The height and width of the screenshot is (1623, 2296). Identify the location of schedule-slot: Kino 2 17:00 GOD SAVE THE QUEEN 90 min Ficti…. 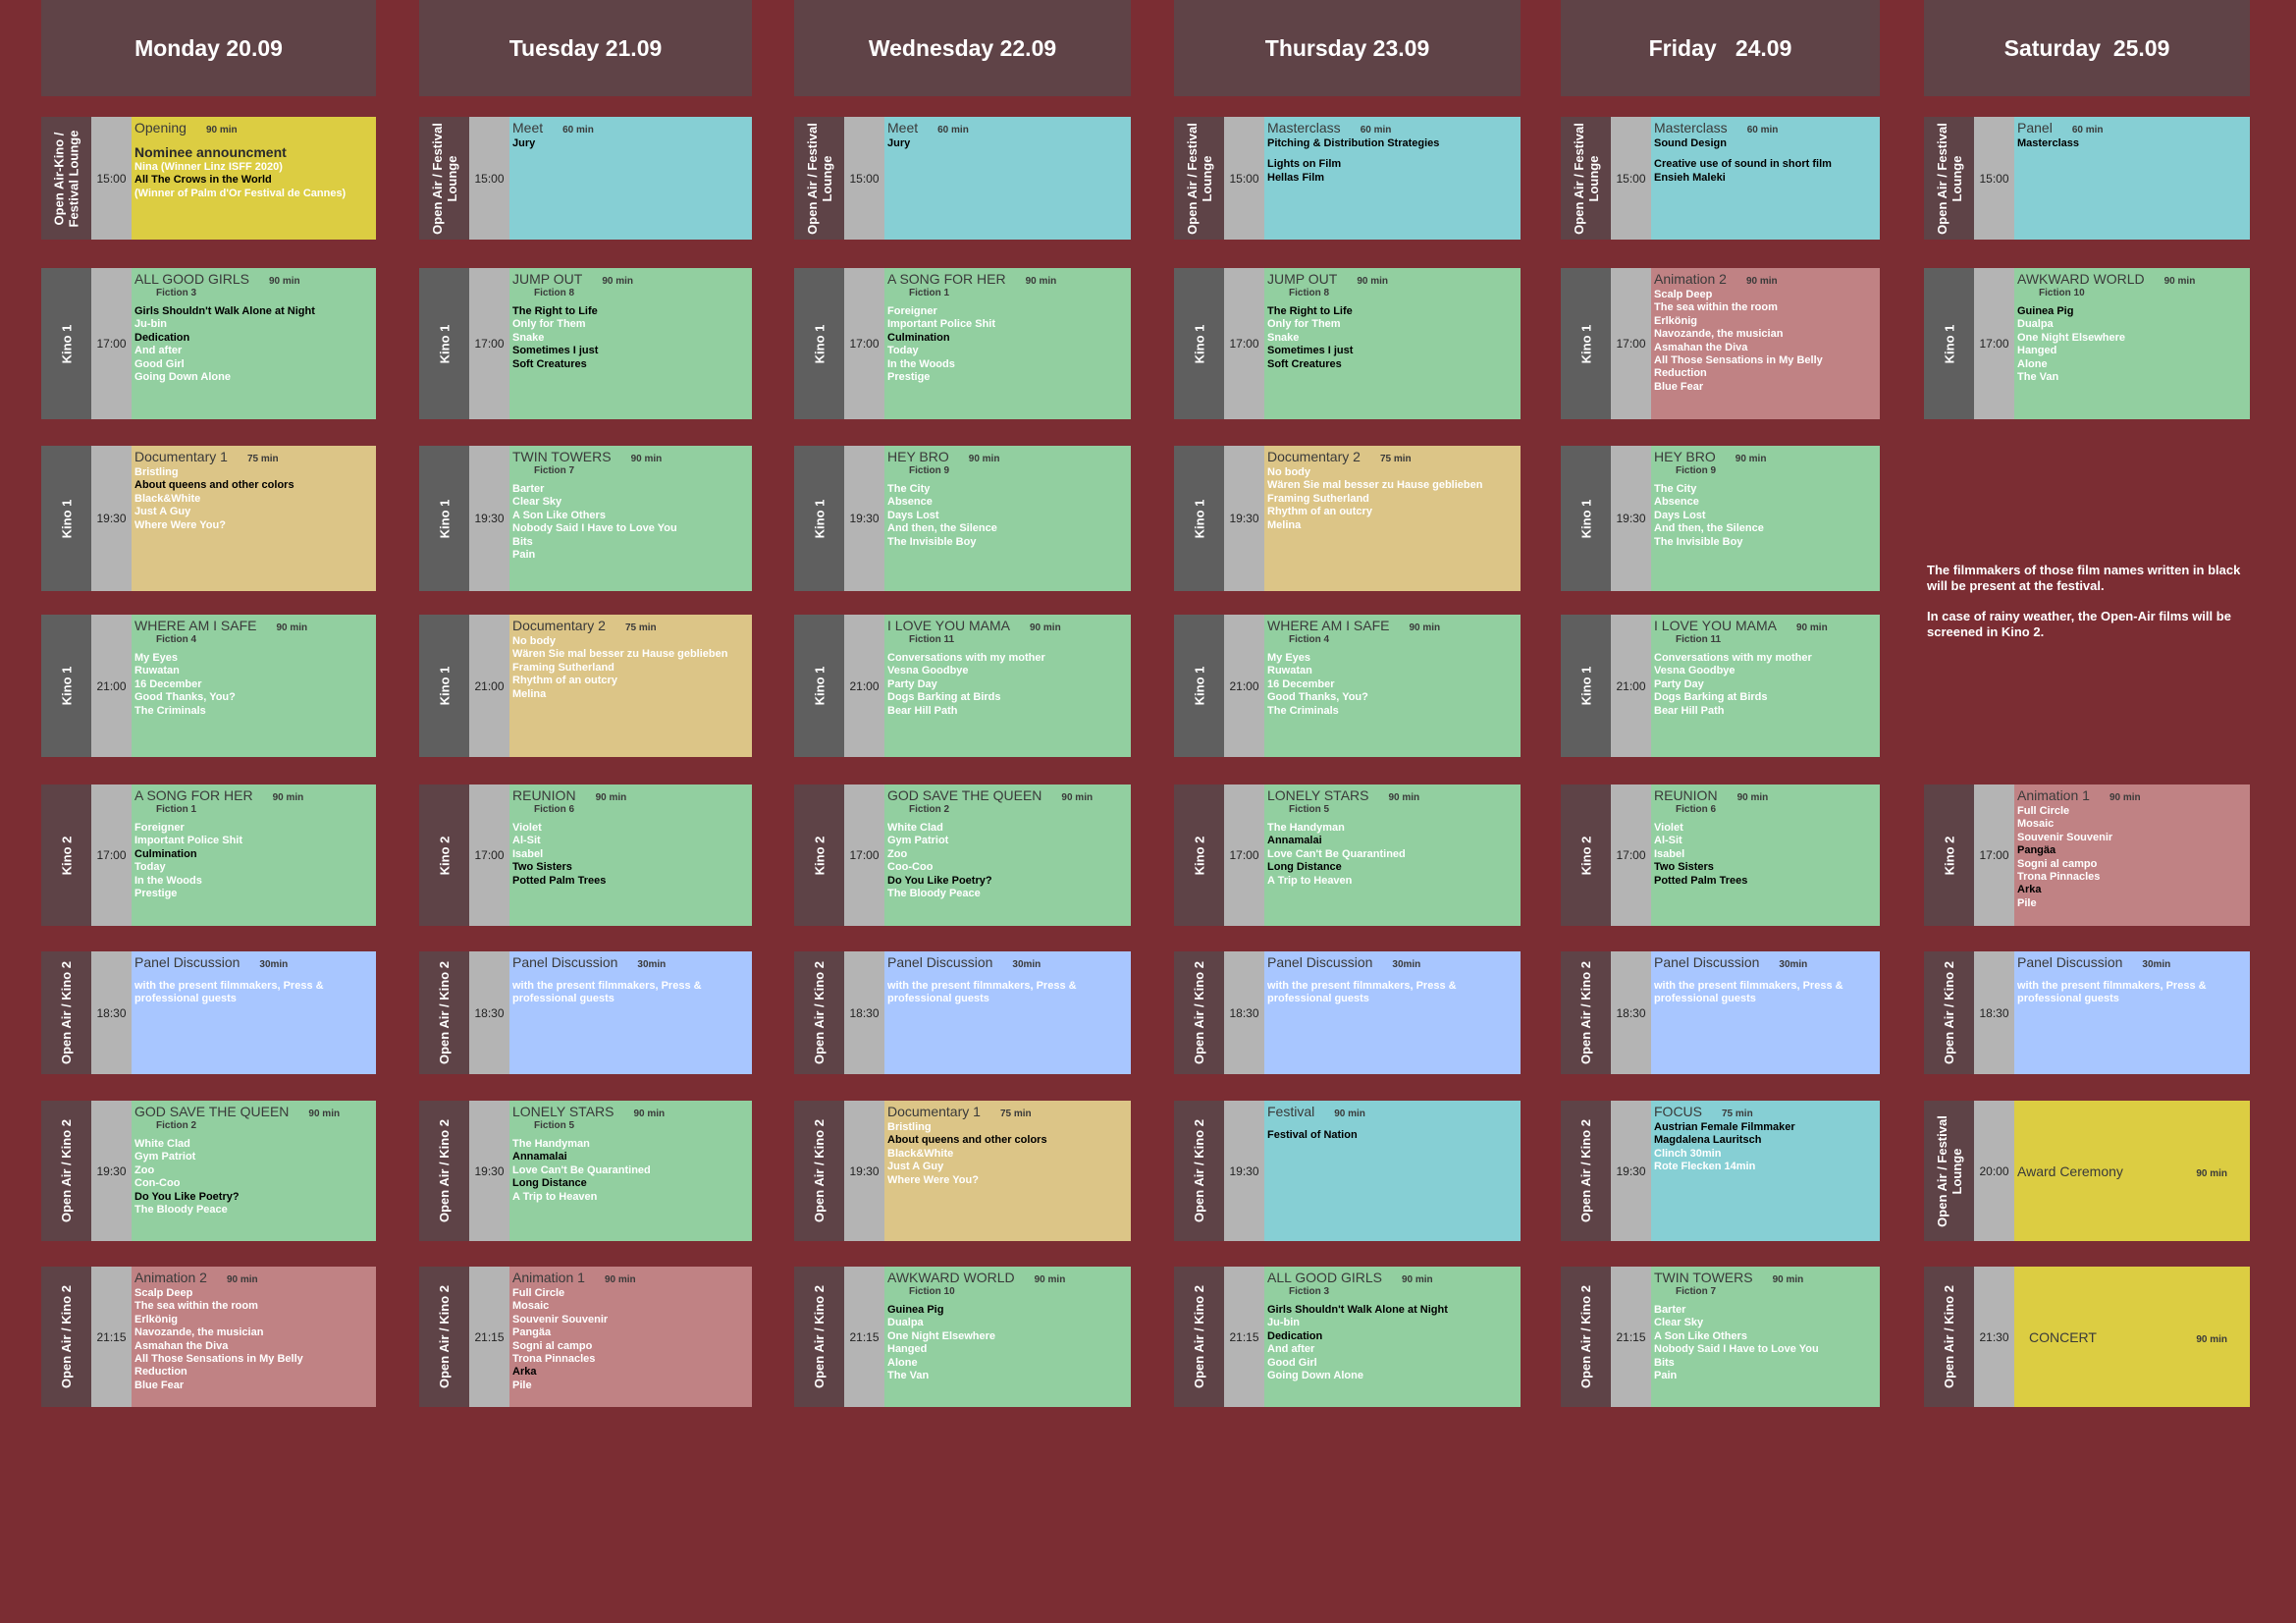
(963, 855).